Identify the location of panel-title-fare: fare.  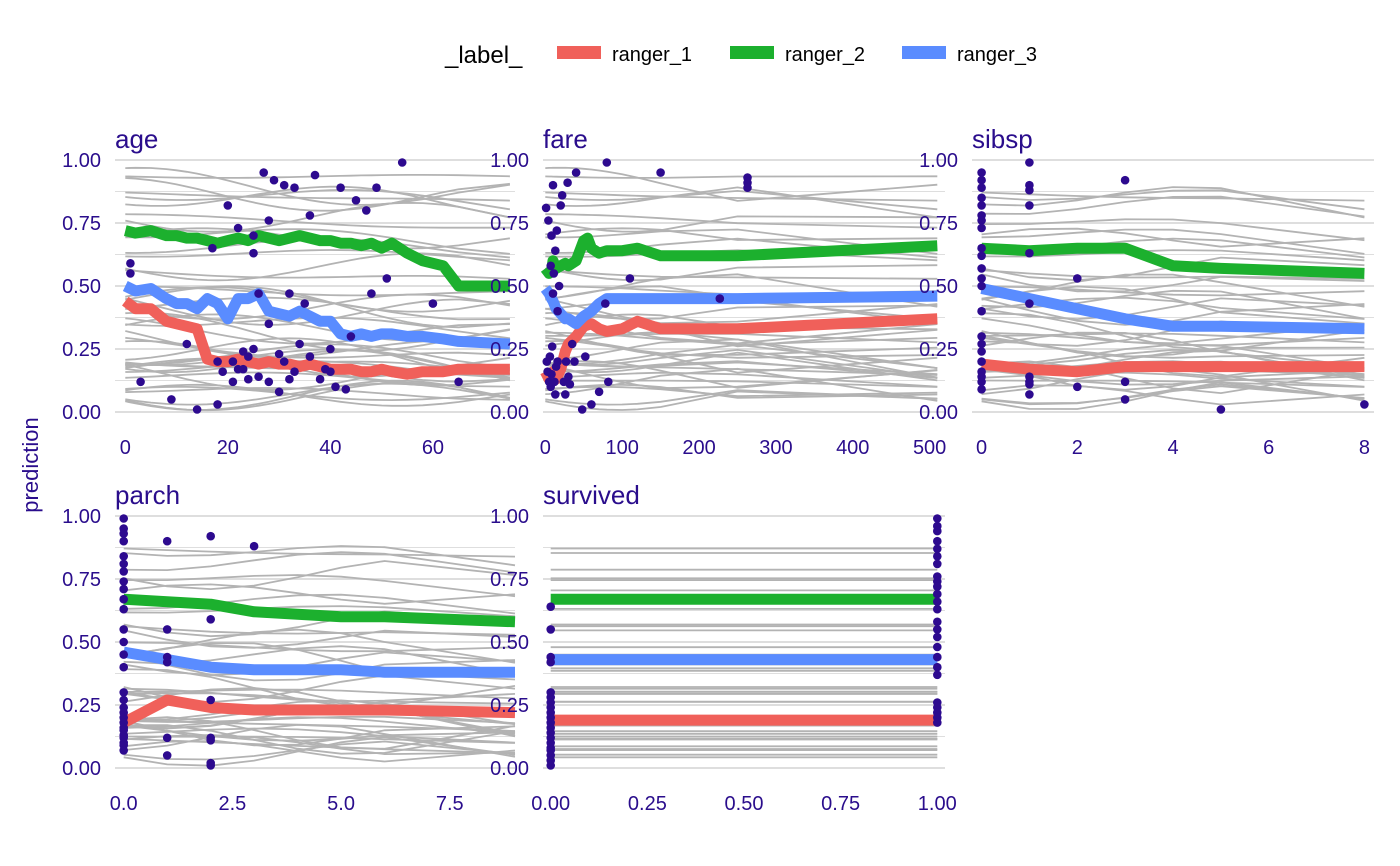
(565, 139).